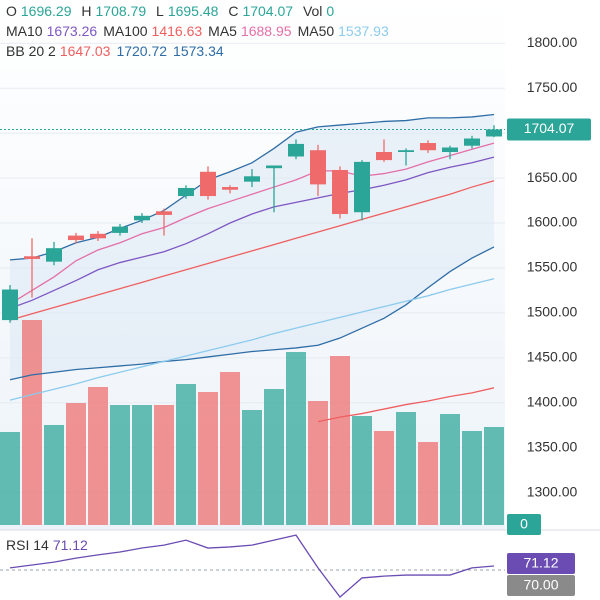 The image size is (600, 600). What do you see at coordinates (316, 31) in the screenshot?
I see `legend-label: MA50` at bounding box center [316, 31].